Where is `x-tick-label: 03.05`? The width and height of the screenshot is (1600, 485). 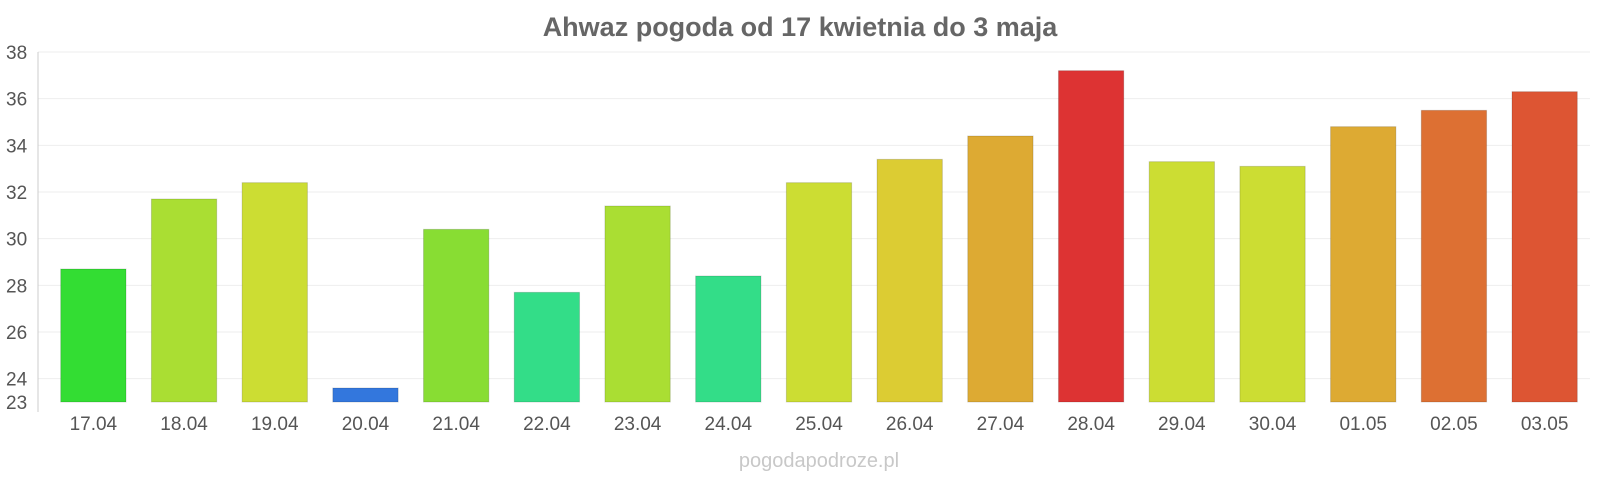
x-tick-label: 03.05 is located at coordinates (1545, 424).